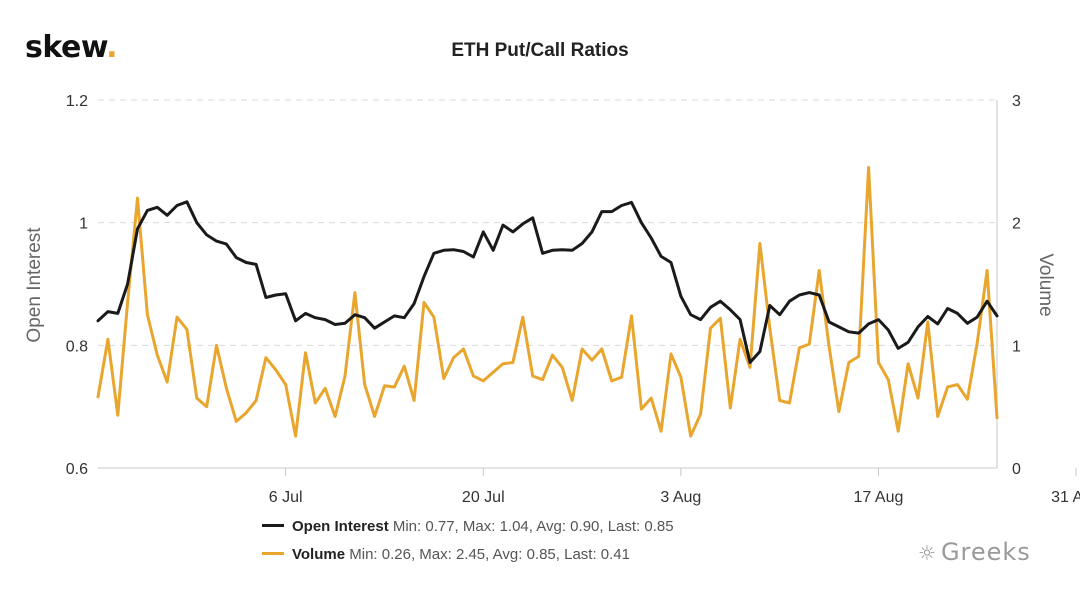 The width and height of the screenshot is (1080, 603). What do you see at coordinates (1016, 469) in the screenshot?
I see `y-right-tick-label: 0` at bounding box center [1016, 469].